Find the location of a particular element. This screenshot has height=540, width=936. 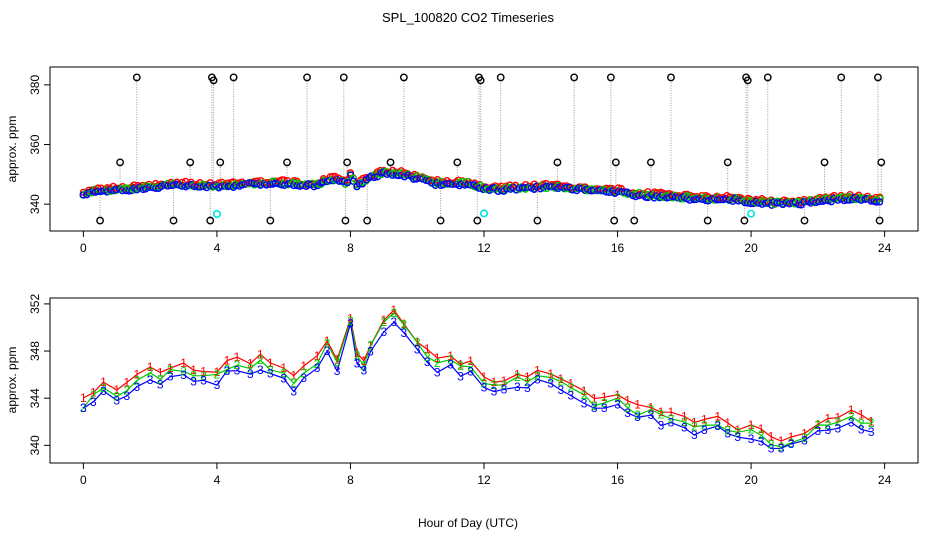

top-y-tick-label: 380 is located at coordinates (35, 85).